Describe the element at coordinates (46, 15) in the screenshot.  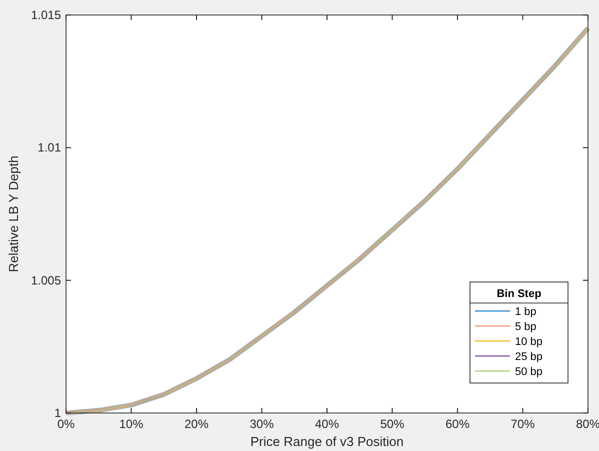
I see `y-tick-label: 1.015` at that location.